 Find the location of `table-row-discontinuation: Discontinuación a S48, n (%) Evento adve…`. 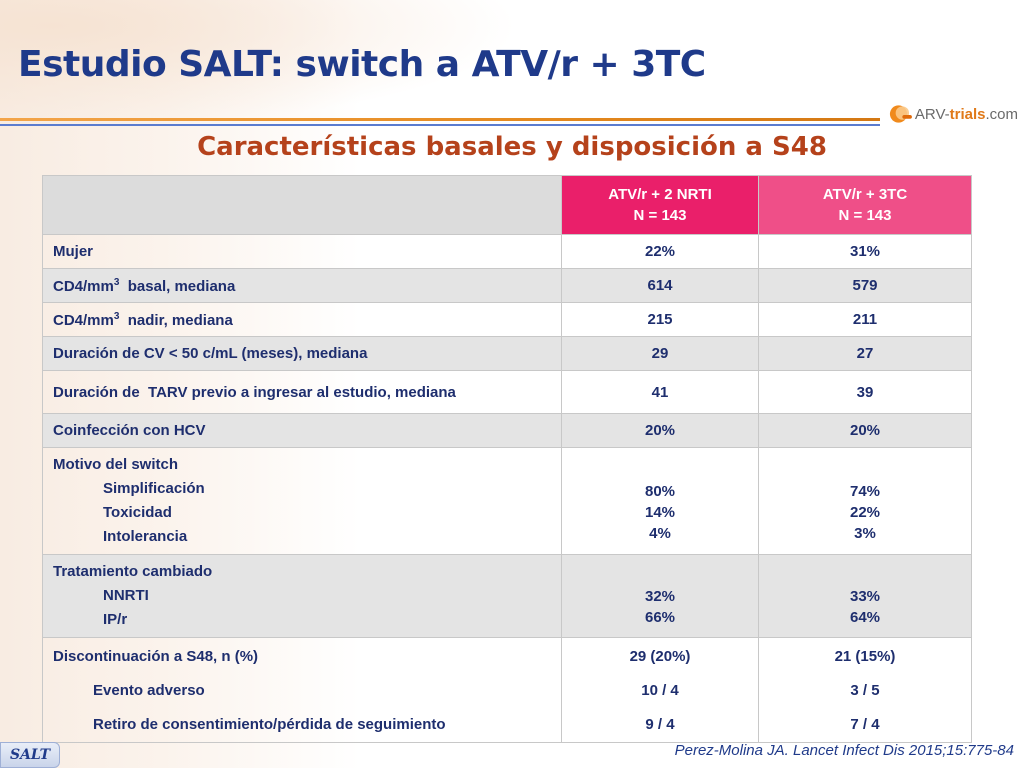

table-row-discontinuation: Discontinuación a S48, n (%) Evento adve… is located at coordinates (507, 690).